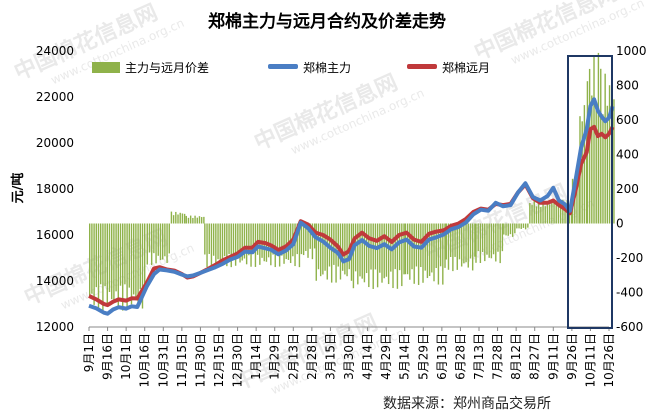  What do you see at coordinates (18, 188) in the screenshot?
I see `y-axis-label: 元/吨` at bounding box center [18, 188].